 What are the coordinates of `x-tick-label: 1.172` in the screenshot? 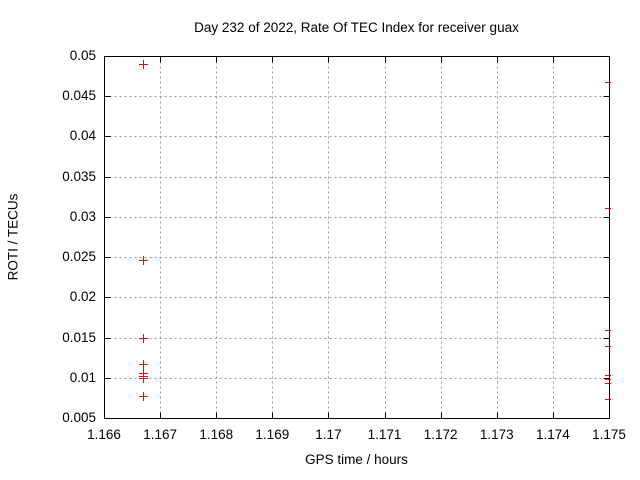 It's located at (440, 434).